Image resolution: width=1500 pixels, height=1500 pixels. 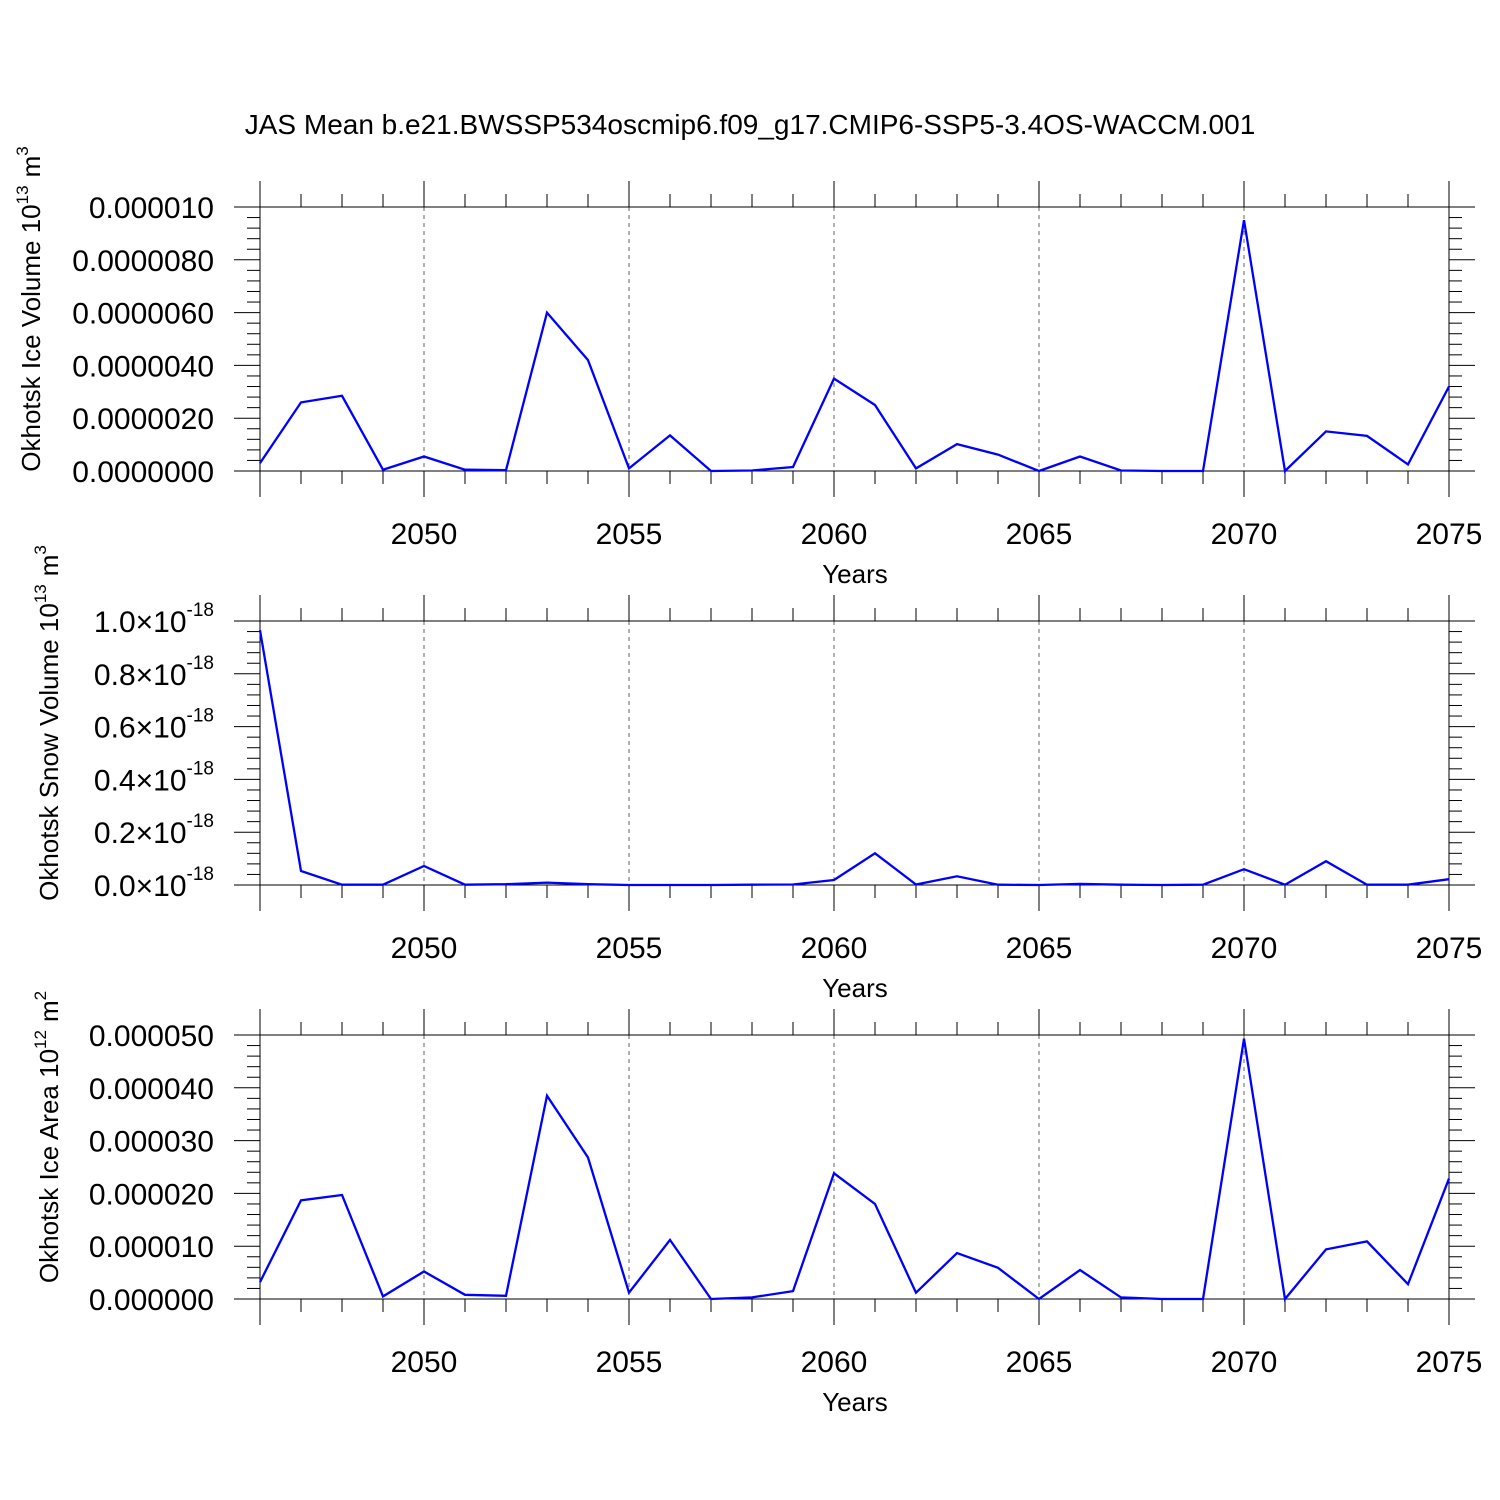 What do you see at coordinates (115, 886) in the screenshot?
I see `y-tick-mantissa: 0.0` at bounding box center [115, 886].